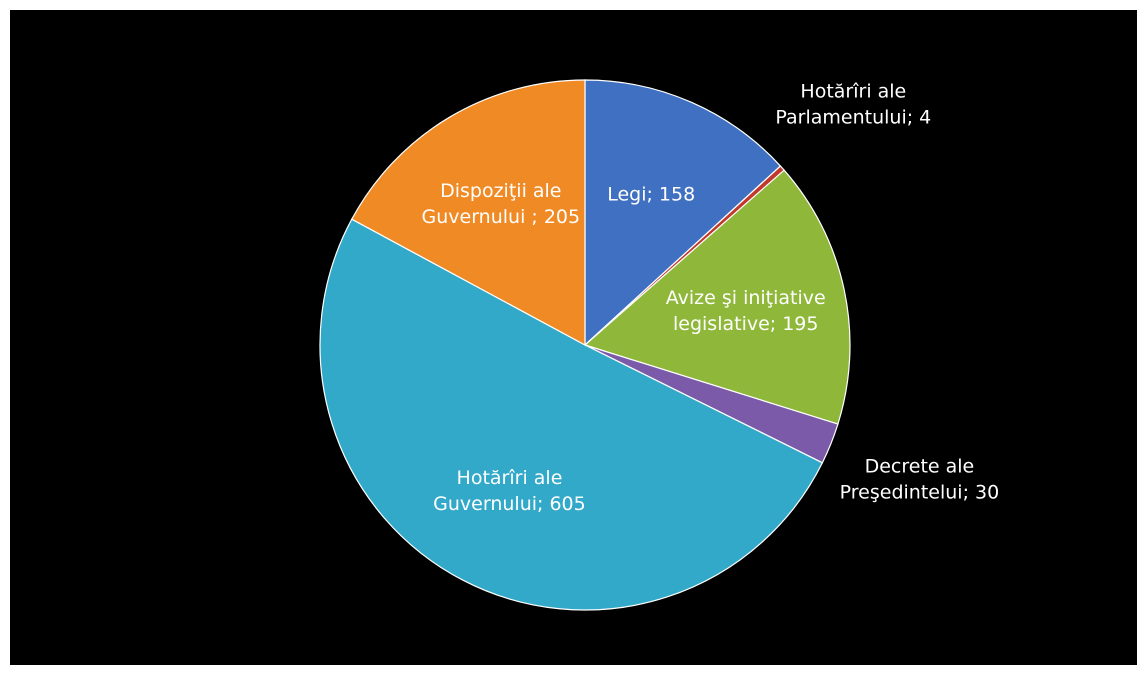  Describe the element at coordinates (509, 490) in the screenshot. I see `data-label: Hotărîri ale Guvernului; 605` at that location.